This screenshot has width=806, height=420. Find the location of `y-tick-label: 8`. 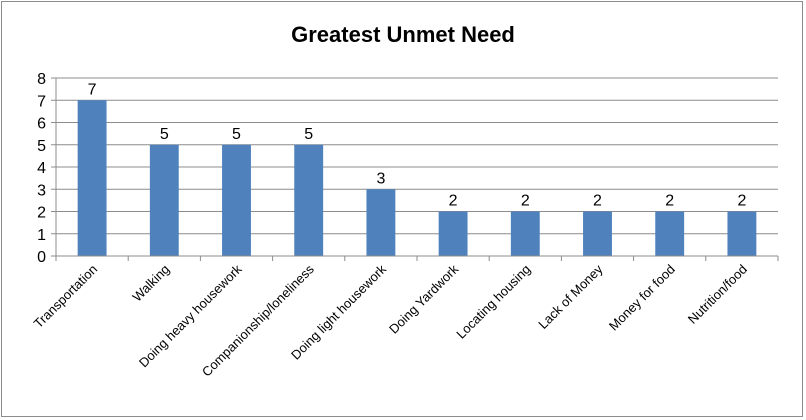

y-tick-label: 8 is located at coordinates (41, 79).